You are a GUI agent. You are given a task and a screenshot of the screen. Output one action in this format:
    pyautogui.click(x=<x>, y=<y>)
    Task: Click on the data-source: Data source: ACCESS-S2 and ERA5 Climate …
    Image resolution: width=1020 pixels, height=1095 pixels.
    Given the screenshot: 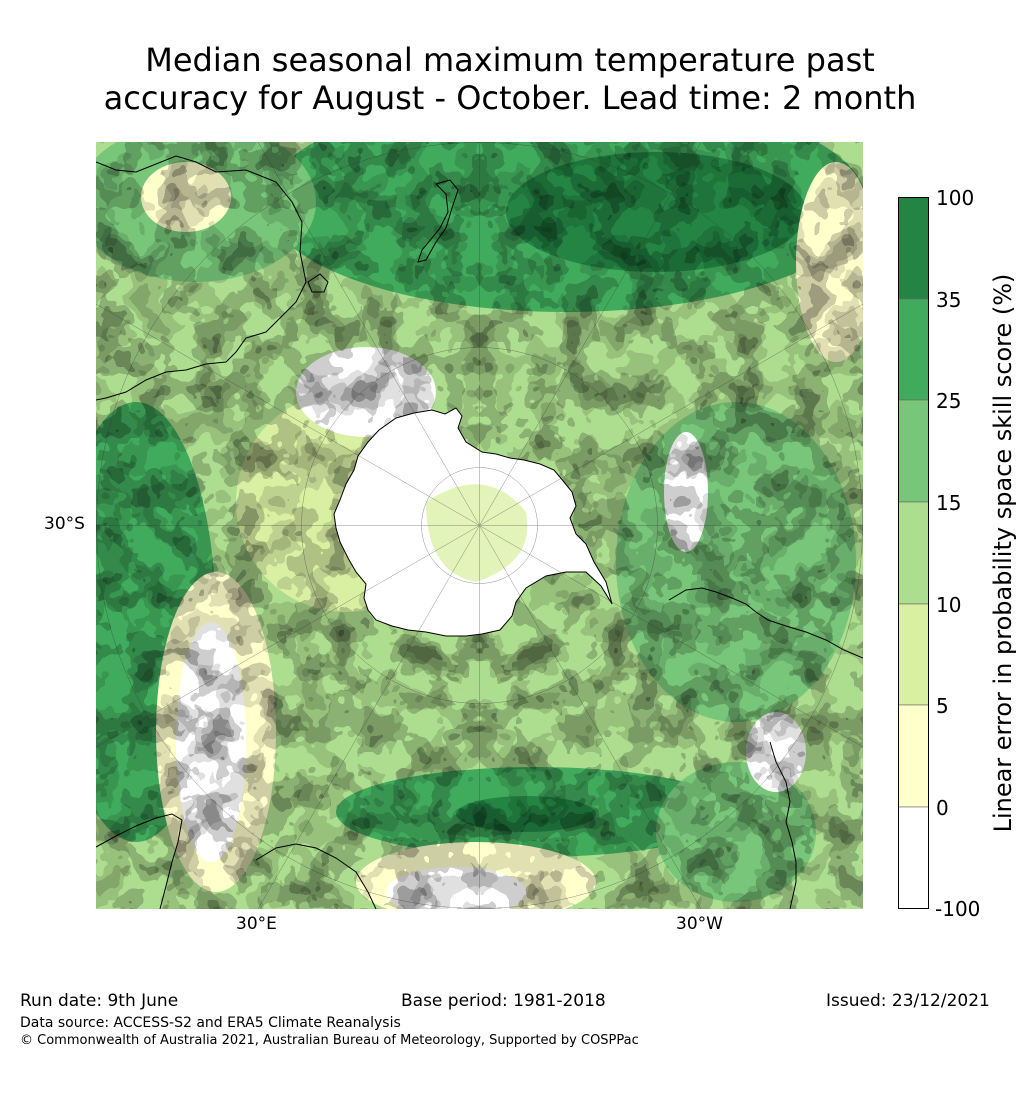 What is the action you would take?
    pyautogui.click(x=210, y=1023)
    